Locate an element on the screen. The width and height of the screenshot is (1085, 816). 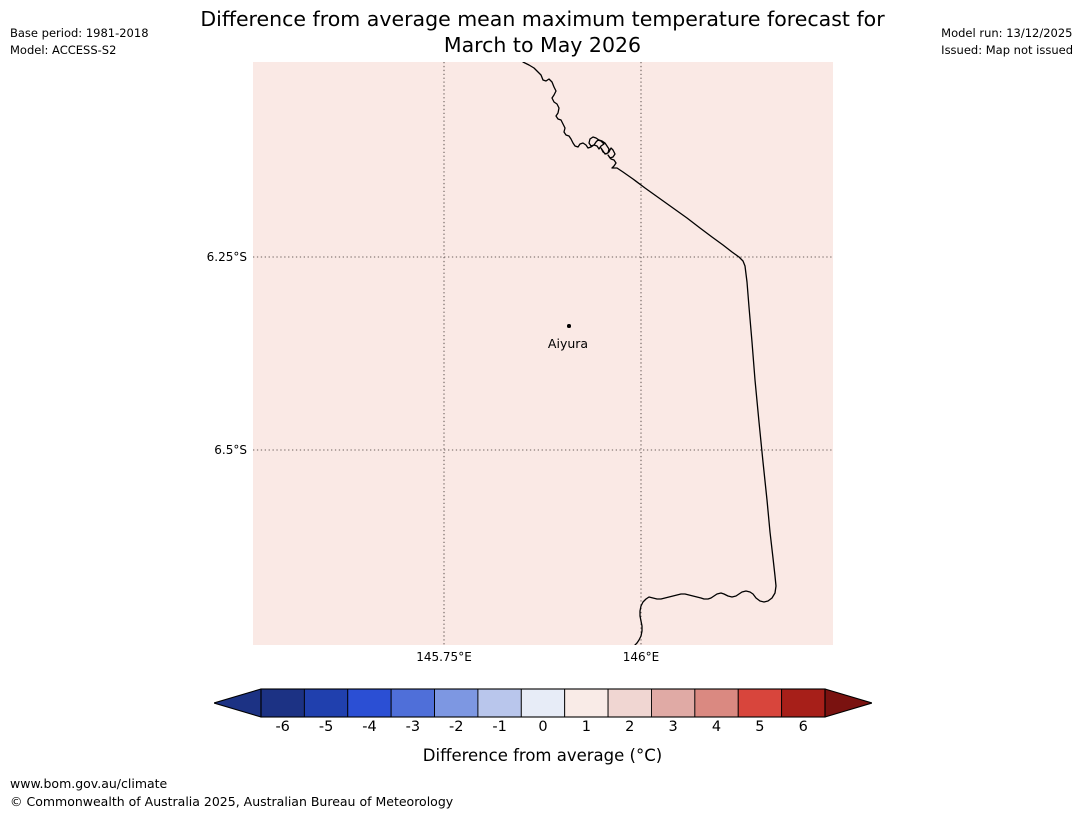
colorbar-tick-label: 5 is located at coordinates (760, 727).